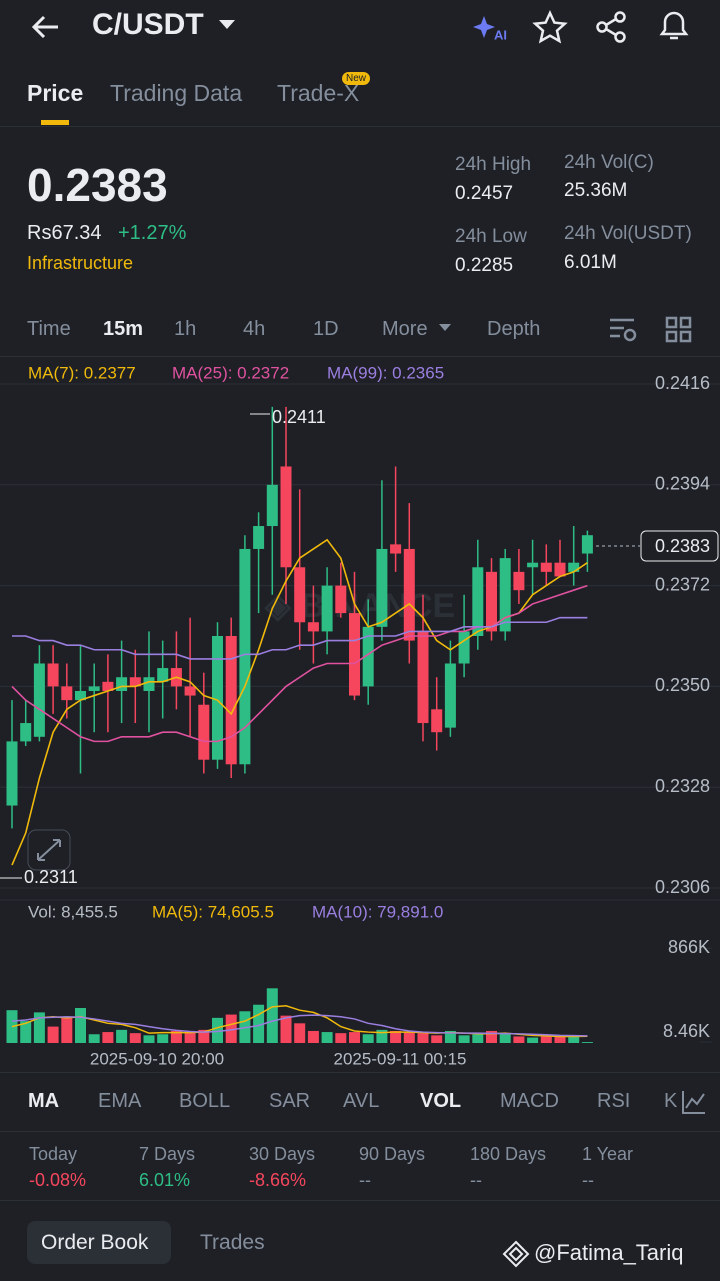  I want to click on x-tick-label: 2025-09-11 00:15, so click(400, 1058).